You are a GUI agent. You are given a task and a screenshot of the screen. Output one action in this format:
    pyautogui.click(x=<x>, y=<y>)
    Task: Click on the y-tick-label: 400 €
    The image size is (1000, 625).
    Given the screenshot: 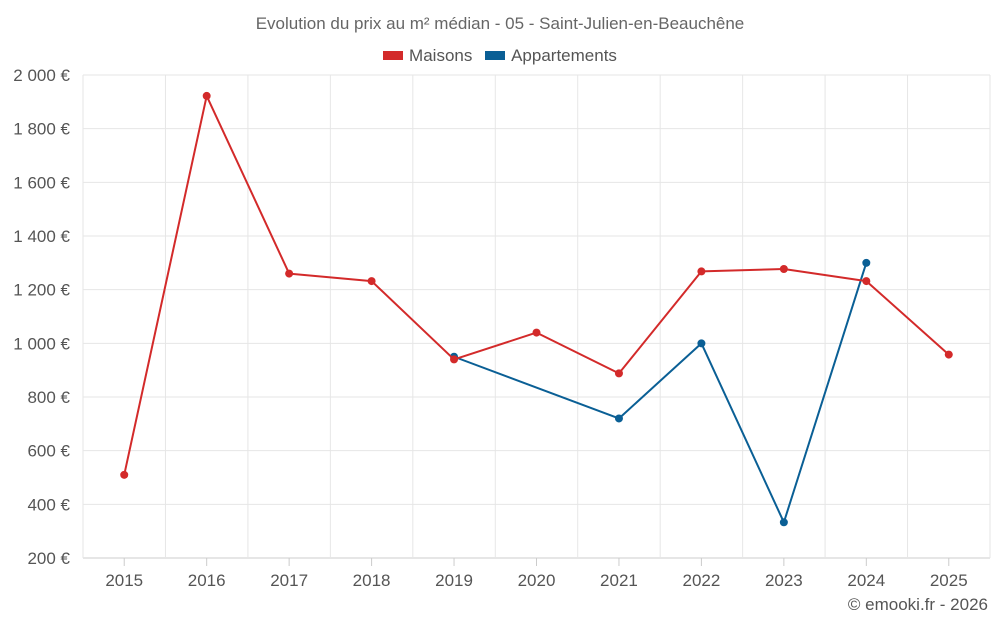 What is the action you would take?
    pyautogui.click(x=48, y=504)
    